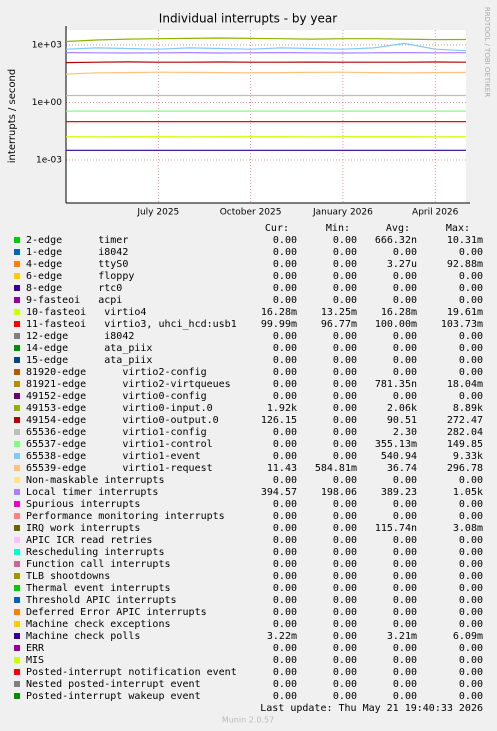  Describe the element at coordinates (402, 420) in the screenshot. I see `legend-stat: 90.51` at that location.